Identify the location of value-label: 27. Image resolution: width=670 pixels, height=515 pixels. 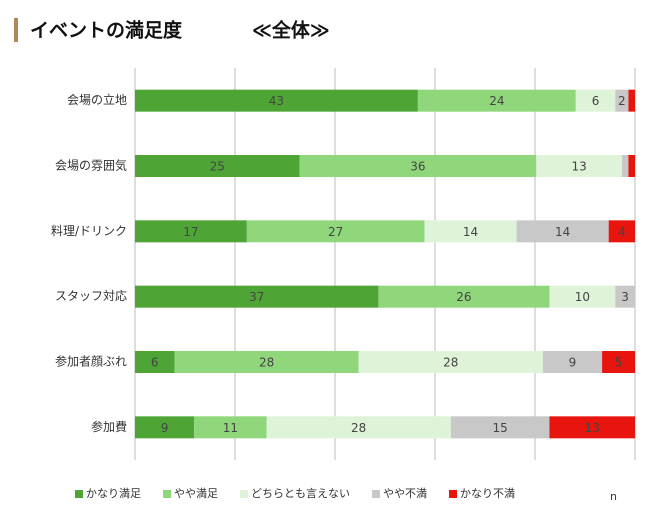
(335, 232).